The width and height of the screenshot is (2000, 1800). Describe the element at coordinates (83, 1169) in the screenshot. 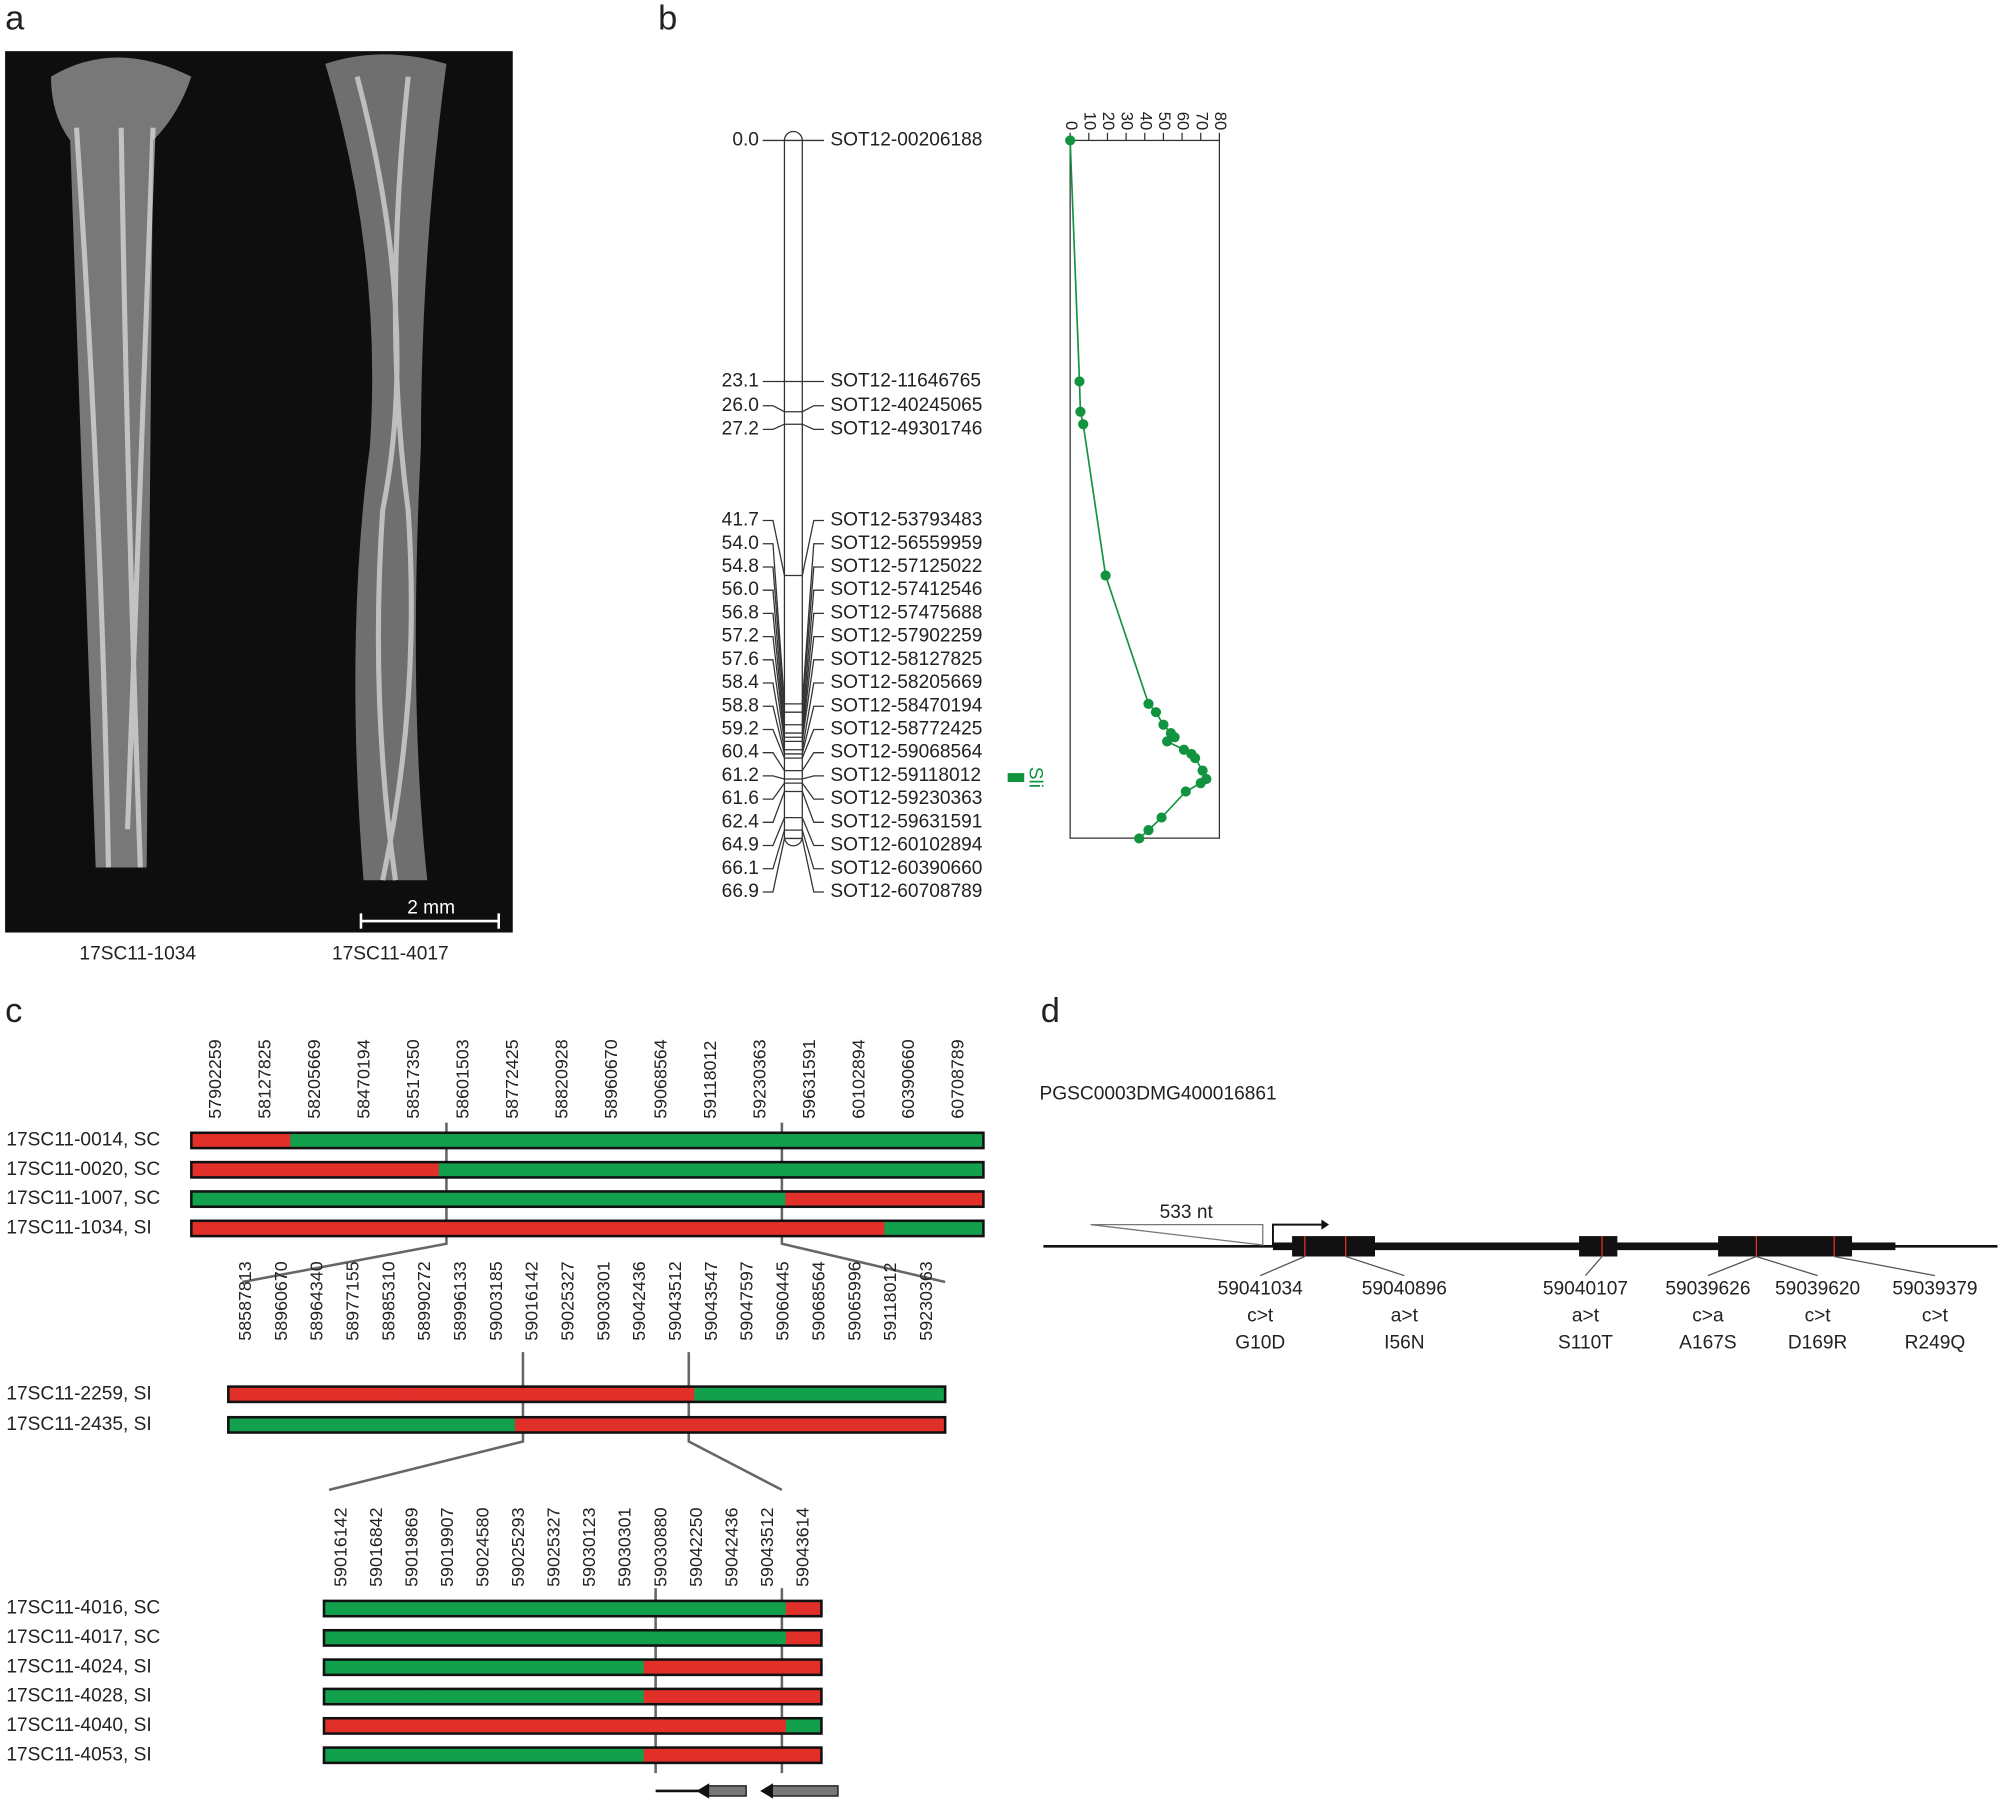

I see `row-label: 17SC11-0020, SC` at that location.